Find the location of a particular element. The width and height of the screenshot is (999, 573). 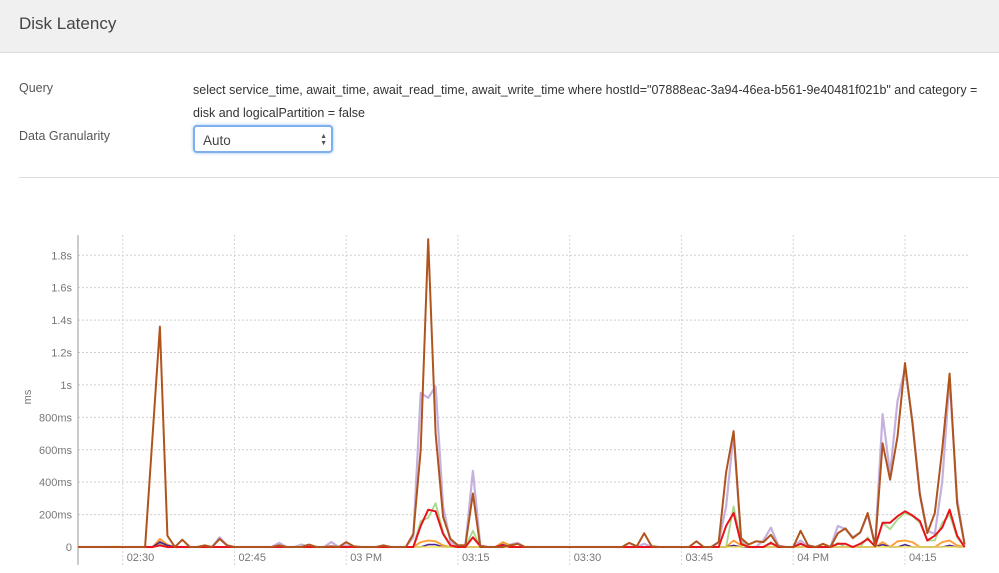

x-tick-label: 03:30 is located at coordinates (588, 558).